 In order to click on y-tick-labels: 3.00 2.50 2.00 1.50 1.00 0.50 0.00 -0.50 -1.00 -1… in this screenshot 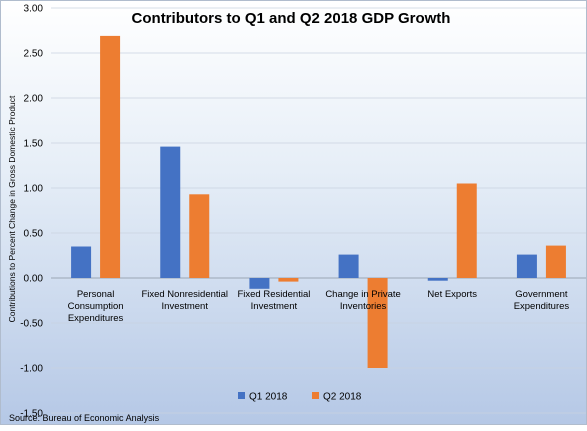, I will do `click(31, 212)`.